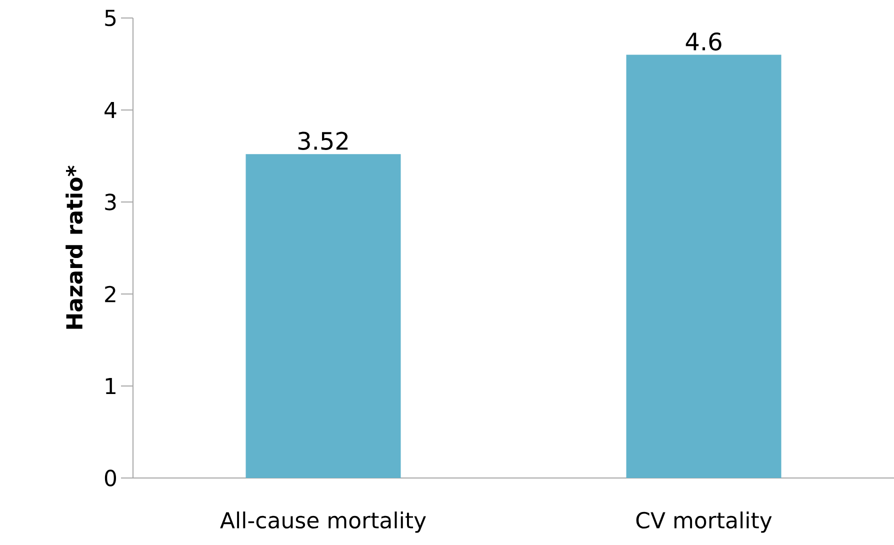 Image resolution: width=894 pixels, height=545 pixels. What do you see at coordinates (704, 522) in the screenshot?
I see `x-tick-label: CV mortality` at bounding box center [704, 522].